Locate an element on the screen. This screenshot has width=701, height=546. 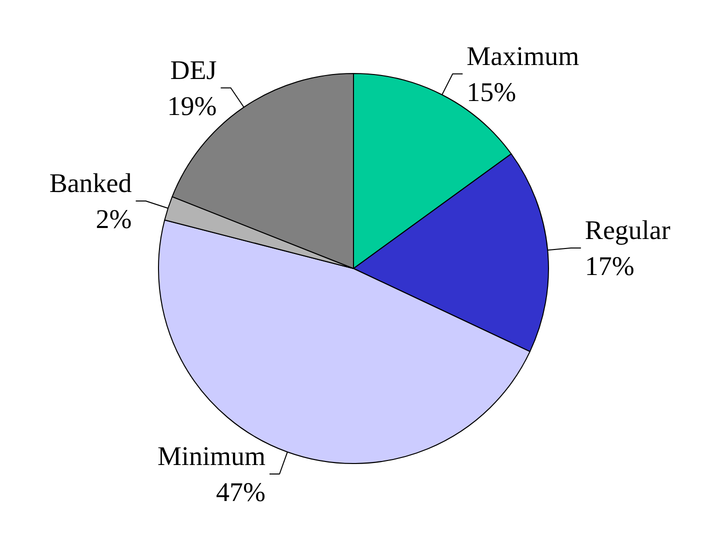
data-label: 15% is located at coordinates (491, 91).